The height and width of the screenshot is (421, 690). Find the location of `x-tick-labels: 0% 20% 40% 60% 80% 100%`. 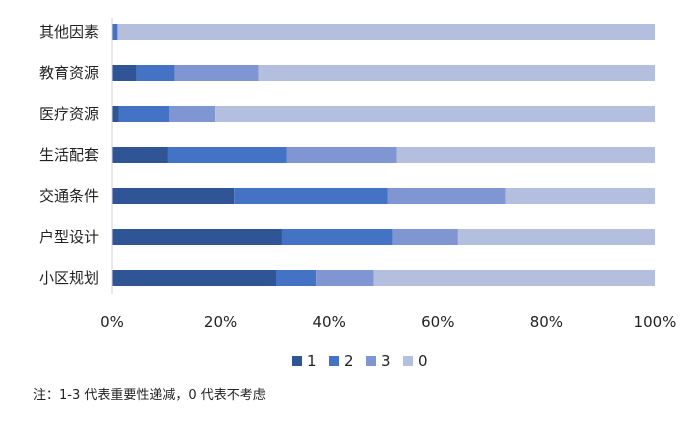

x-tick-labels: 0% 20% 40% 60% 80% 100% is located at coordinates (388, 322).